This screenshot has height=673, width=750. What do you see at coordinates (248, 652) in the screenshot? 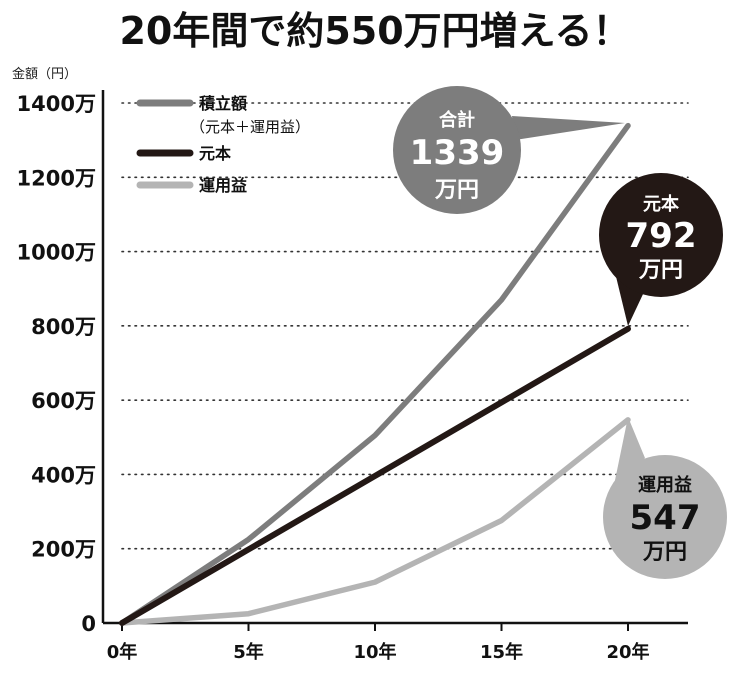
I see `x-tick-label: 5年` at bounding box center [248, 652].